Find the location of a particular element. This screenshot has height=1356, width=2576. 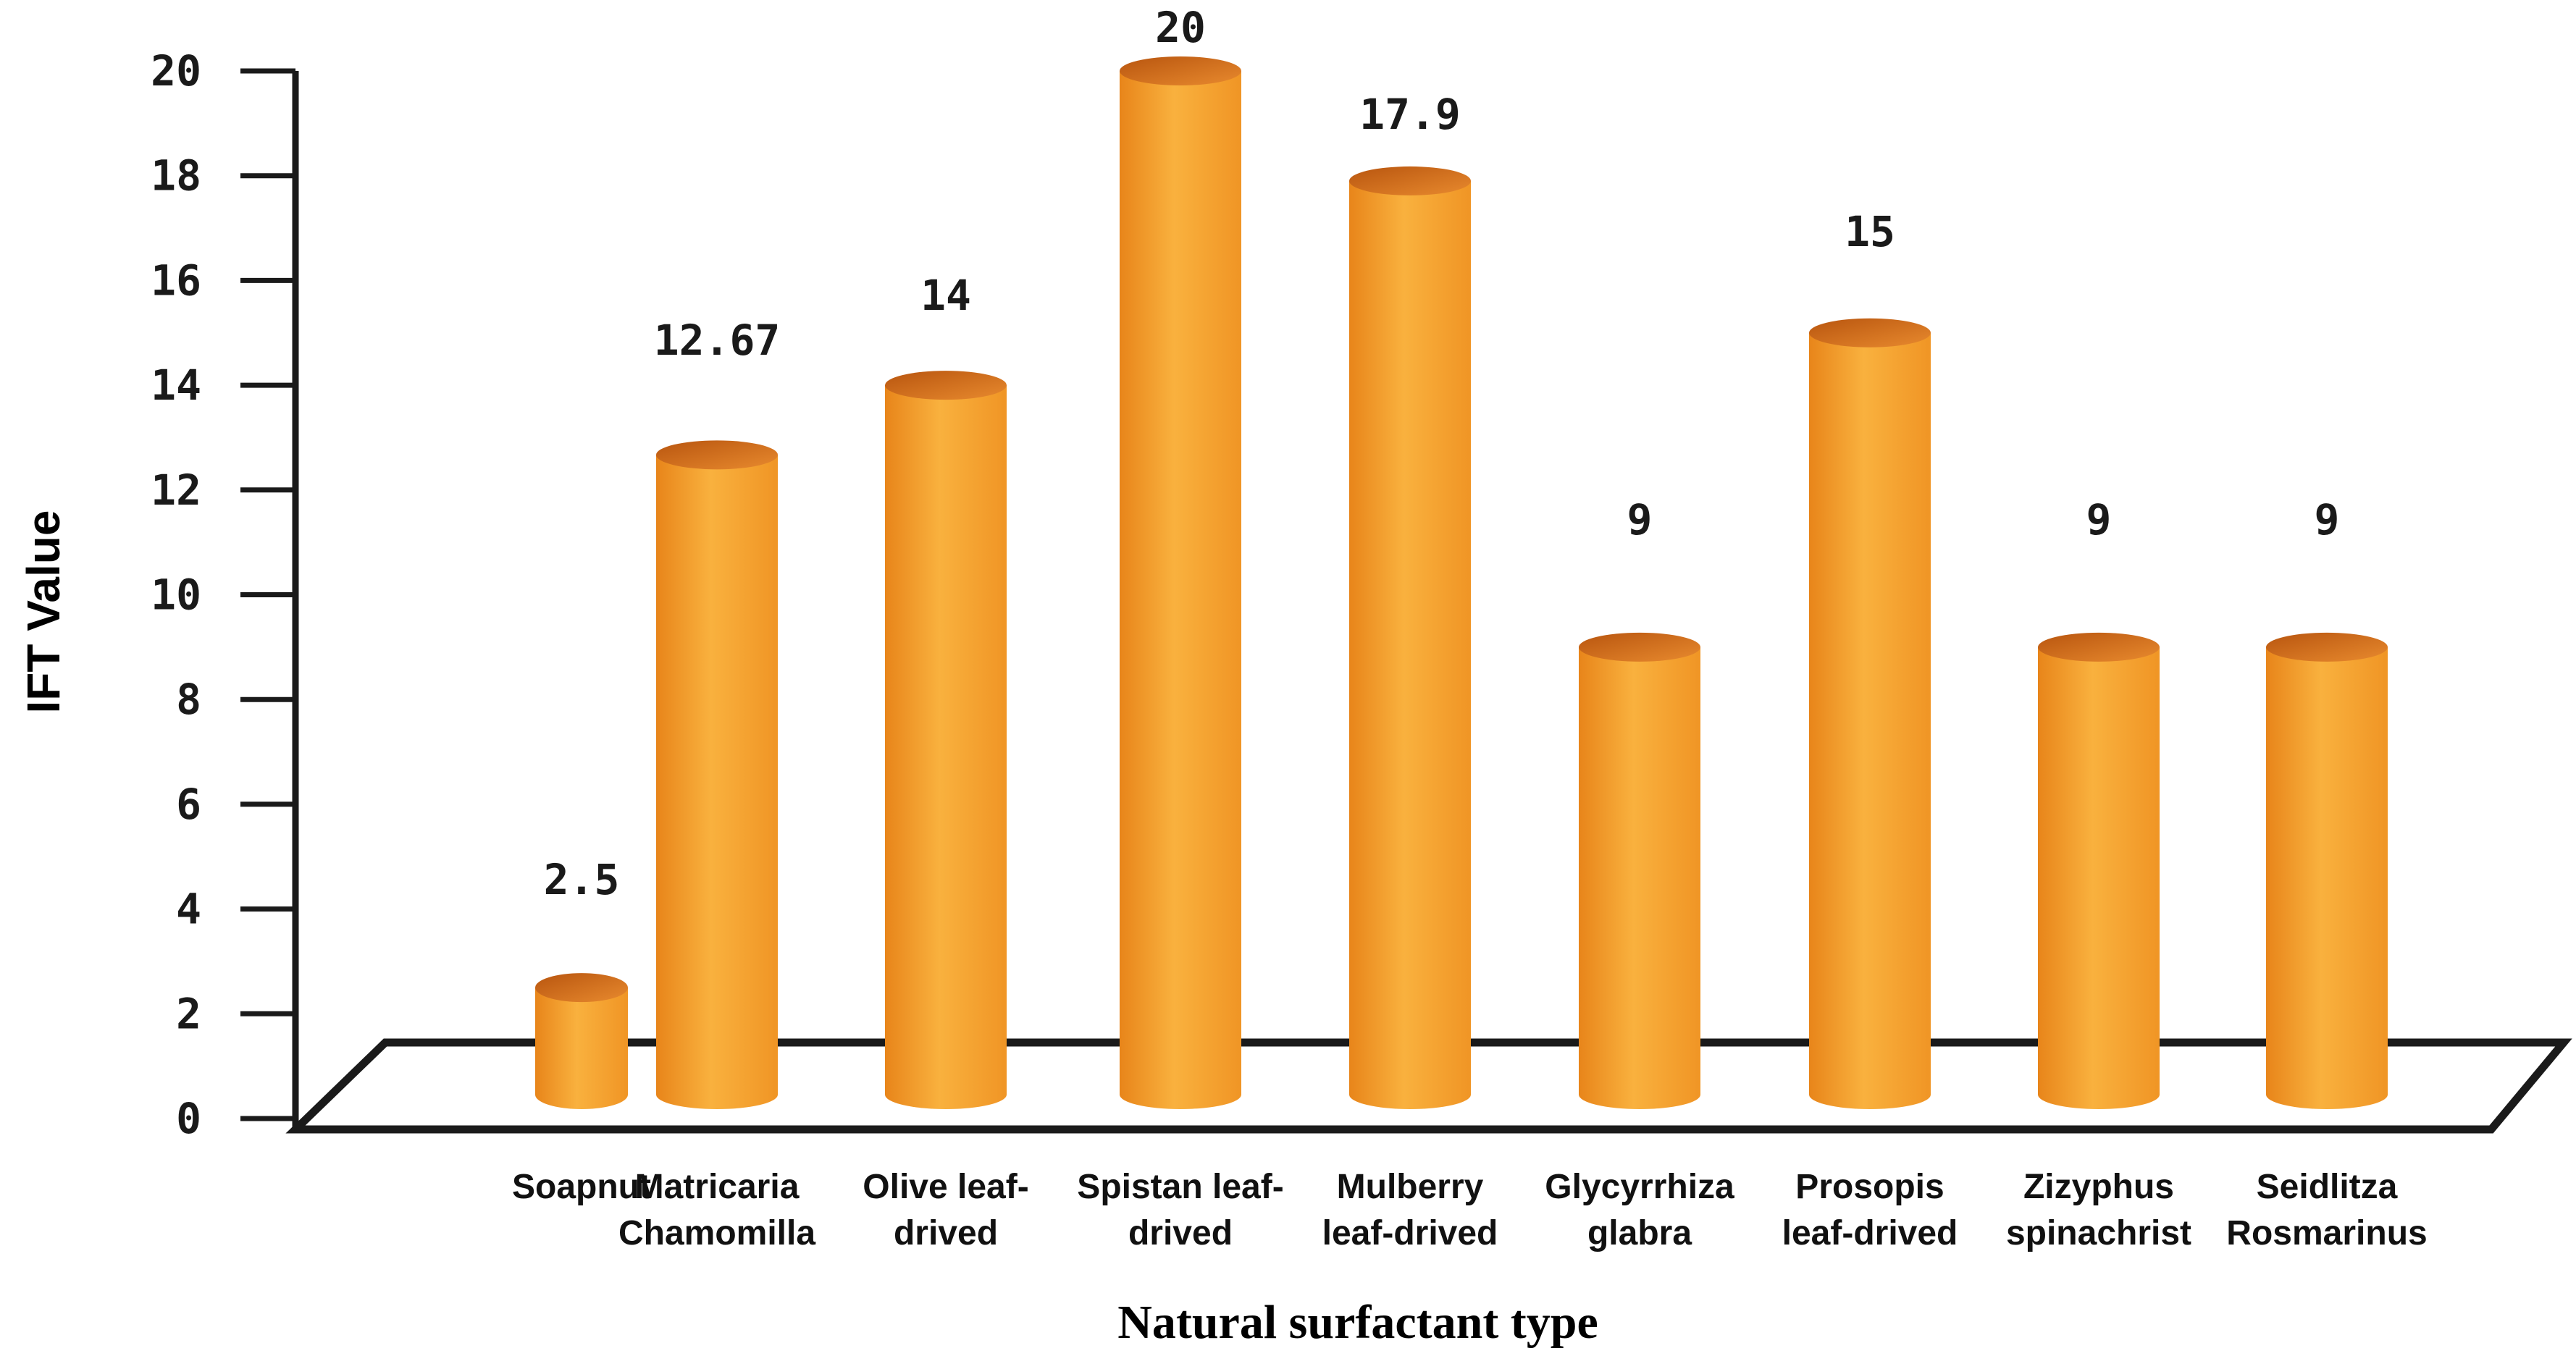

y-tick-label: 10 is located at coordinates (176, 595).